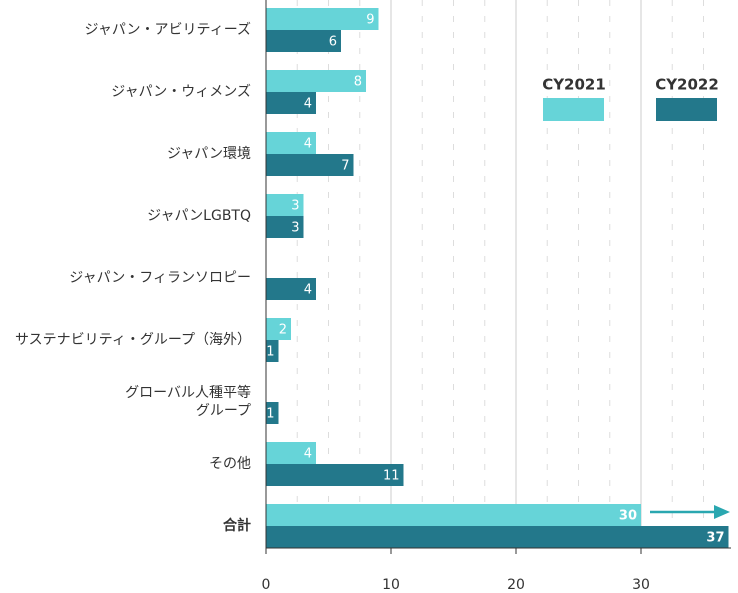 Image resolution: width=738 pixels, height=593 pixels. Describe the element at coordinates (516, 585) in the screenshot. I see `x-tick-label: 20` at that location.